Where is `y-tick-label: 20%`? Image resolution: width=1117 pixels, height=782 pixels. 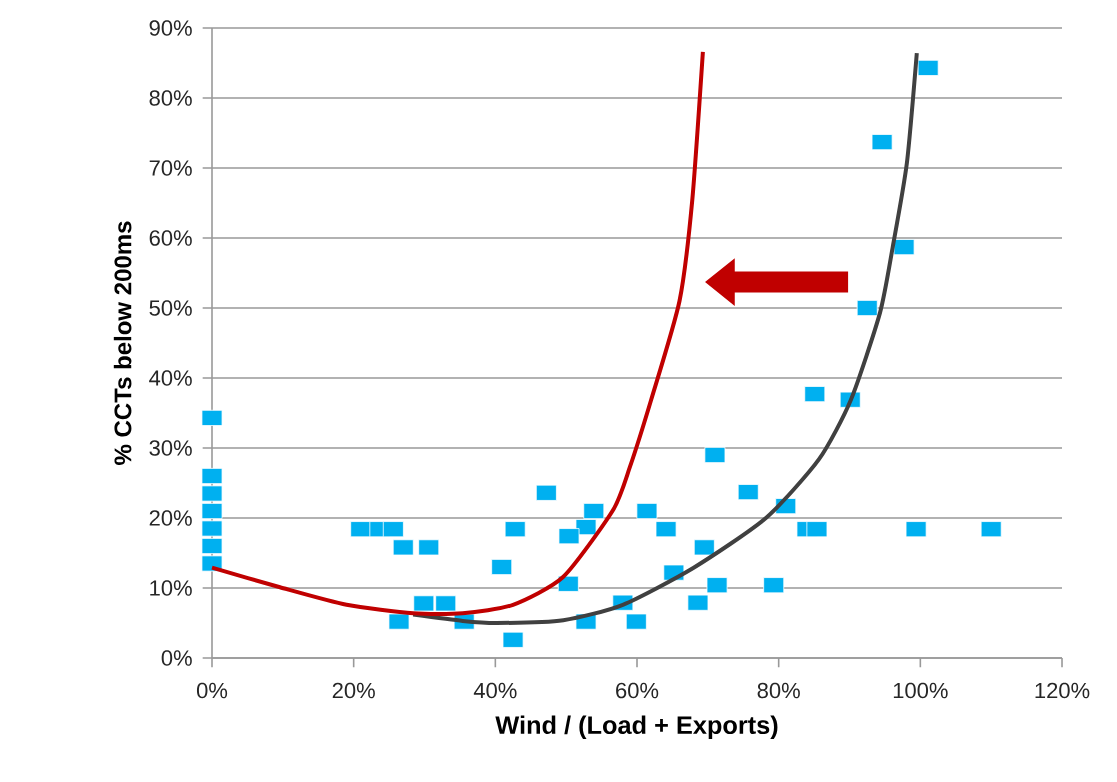 y-tick-label: 20% is located at coordinates (170, 518).